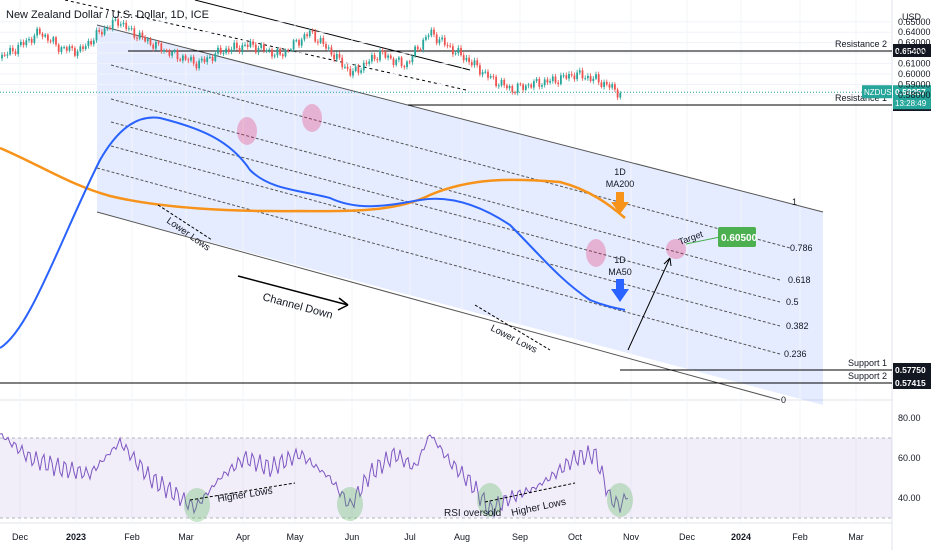 The width and height of the screenshot is (932, 555). What do you see at coordinates (446, 478) in the screenshot?
I see `rsi-band` at bounding box center [446, 478].